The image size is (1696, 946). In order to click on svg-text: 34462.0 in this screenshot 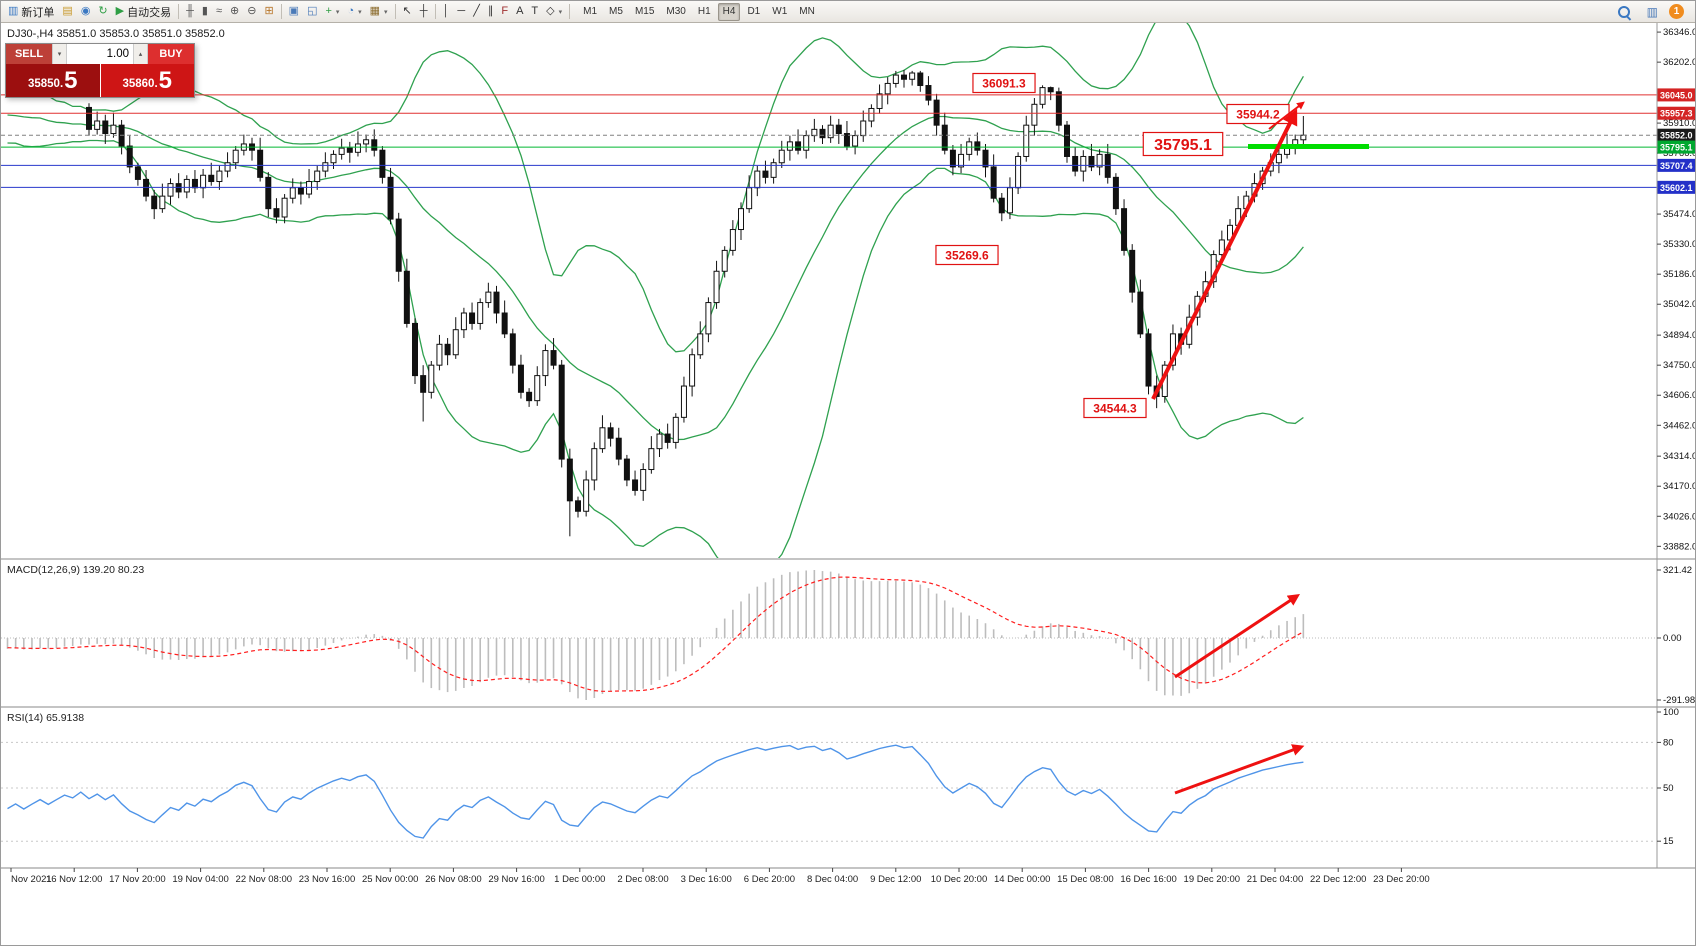, I will do `click(1679, 425)`.